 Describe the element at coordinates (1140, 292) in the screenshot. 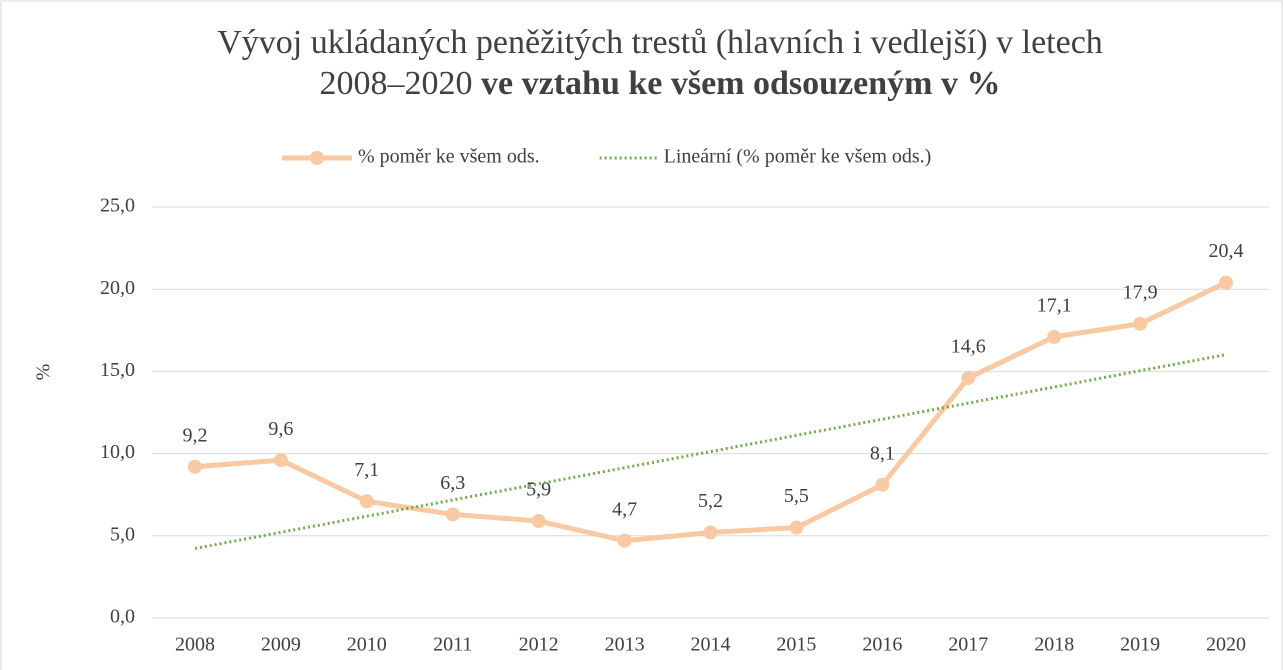

I see `data-label: 17,9` at that location.